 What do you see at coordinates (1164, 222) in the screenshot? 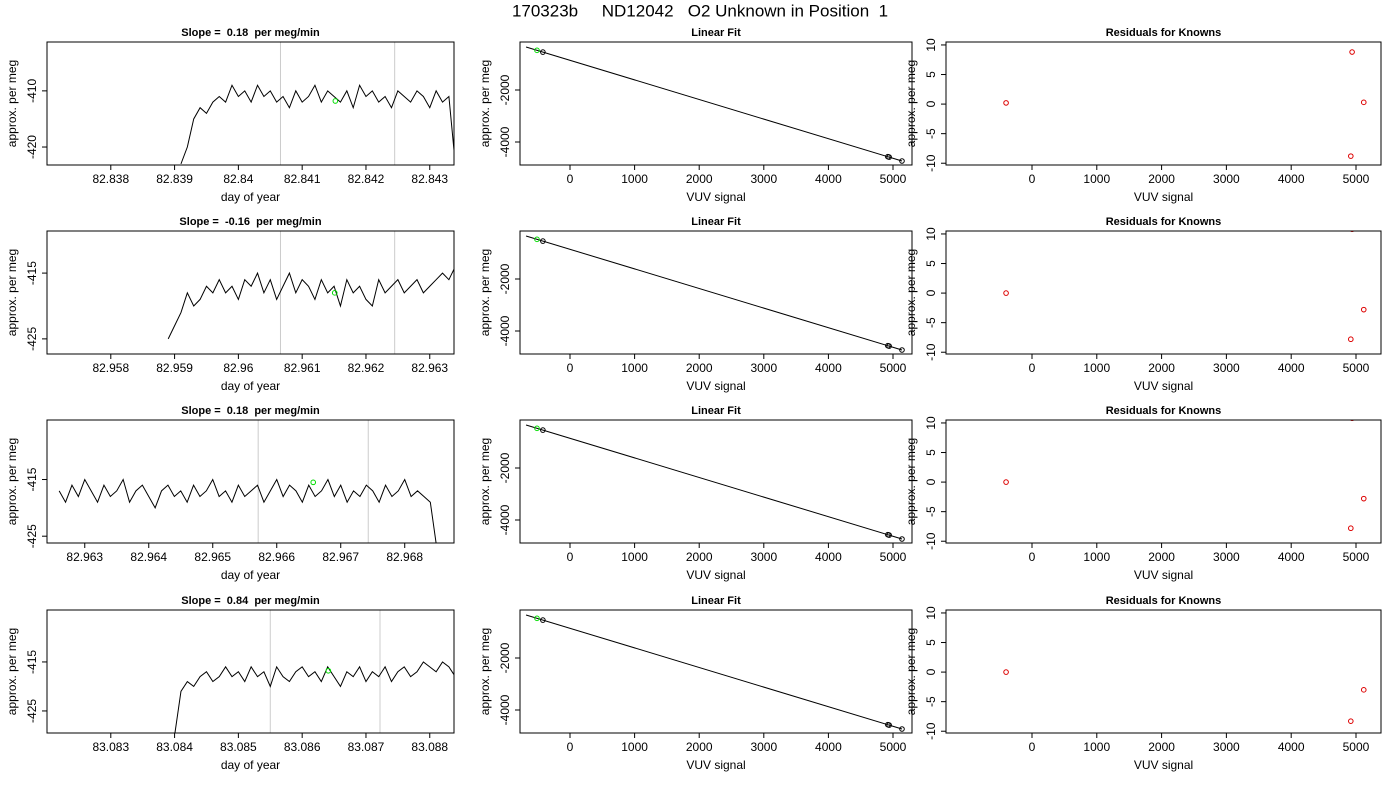
I see `panel-title: Residuals for Knowns` at bounding box center [1164, 222].